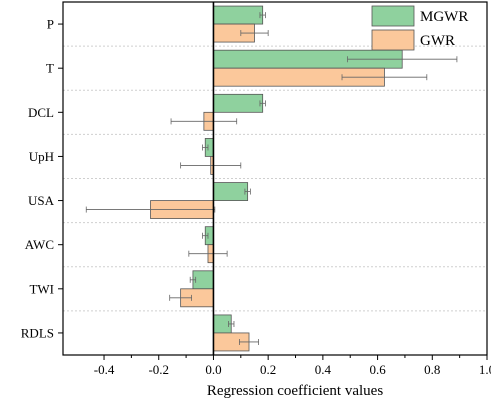 This screenshot has height=403, width=491. Describe the element at coordinates (231, 323) in the screenshot. I see `error-bar-mgwr-rdls` at that location.